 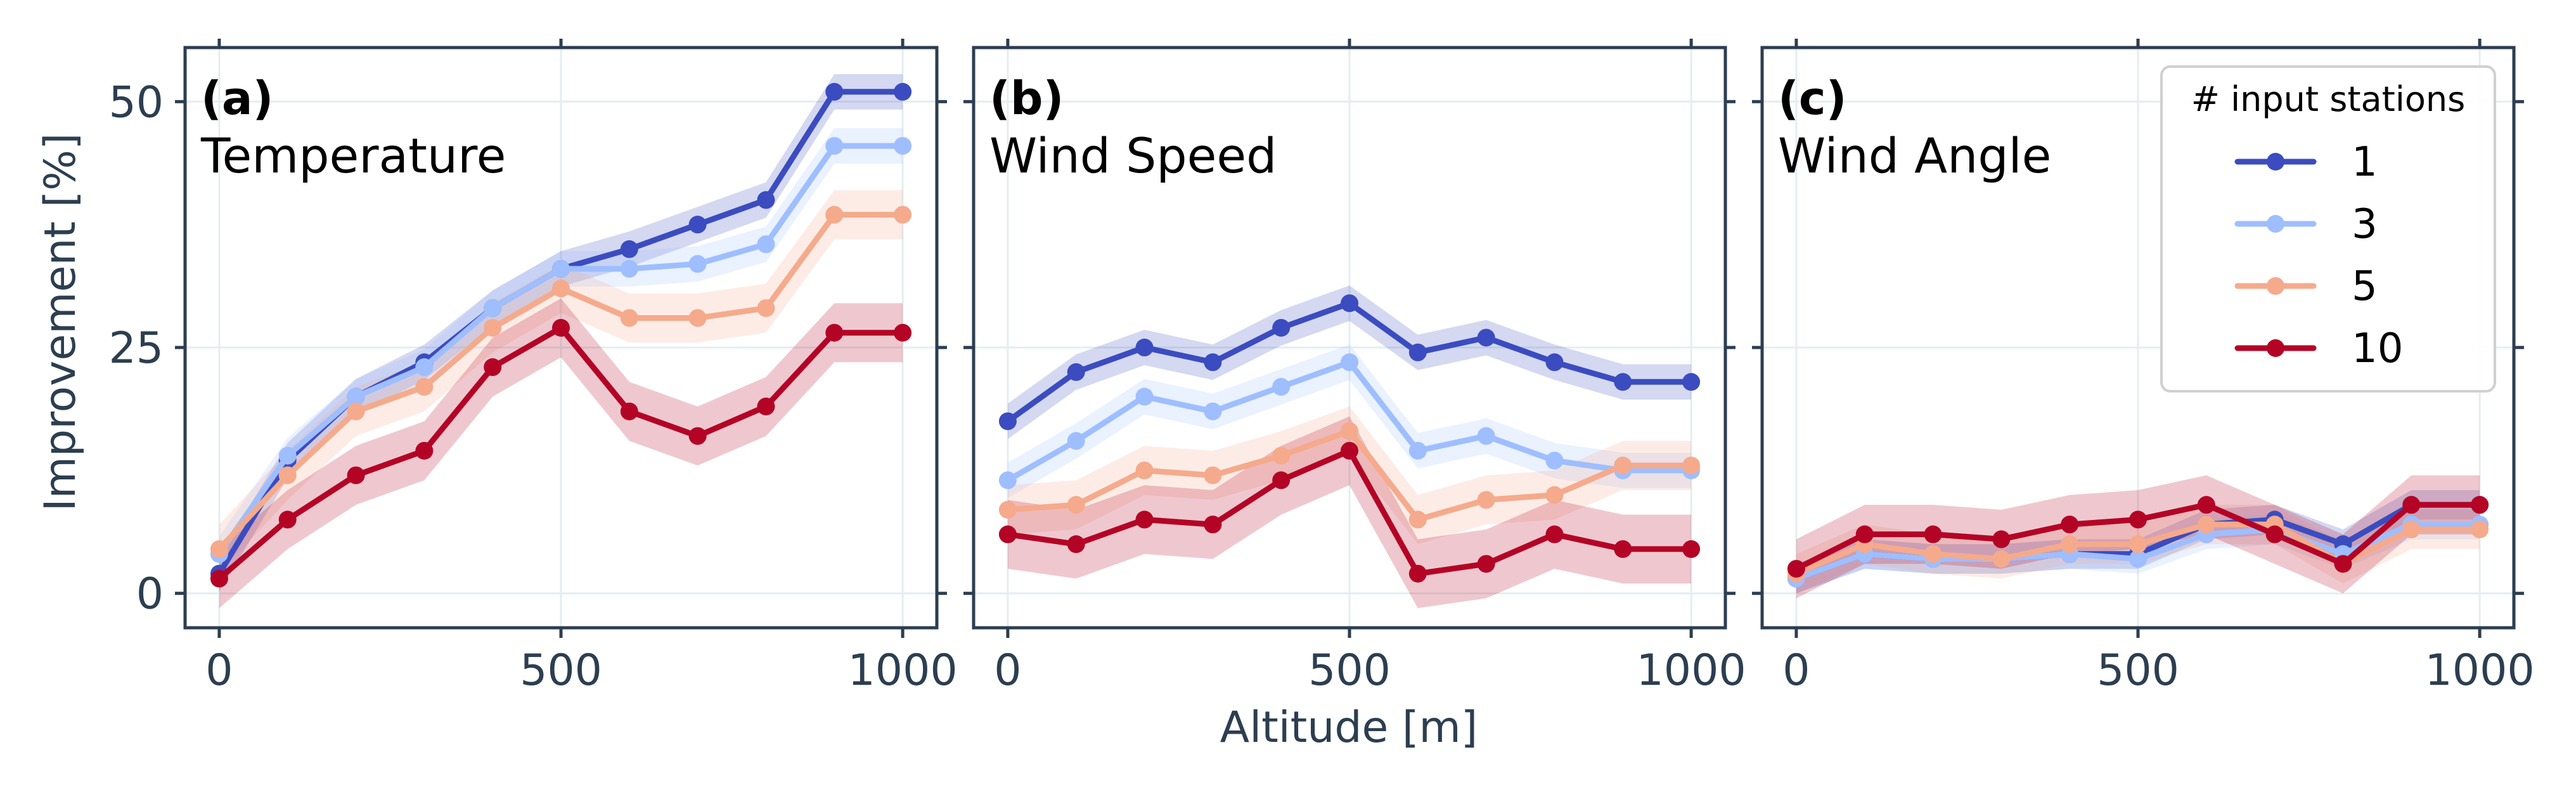 I want to click on x-axis-label: Altitude [m], so click(x=1349, y=728).